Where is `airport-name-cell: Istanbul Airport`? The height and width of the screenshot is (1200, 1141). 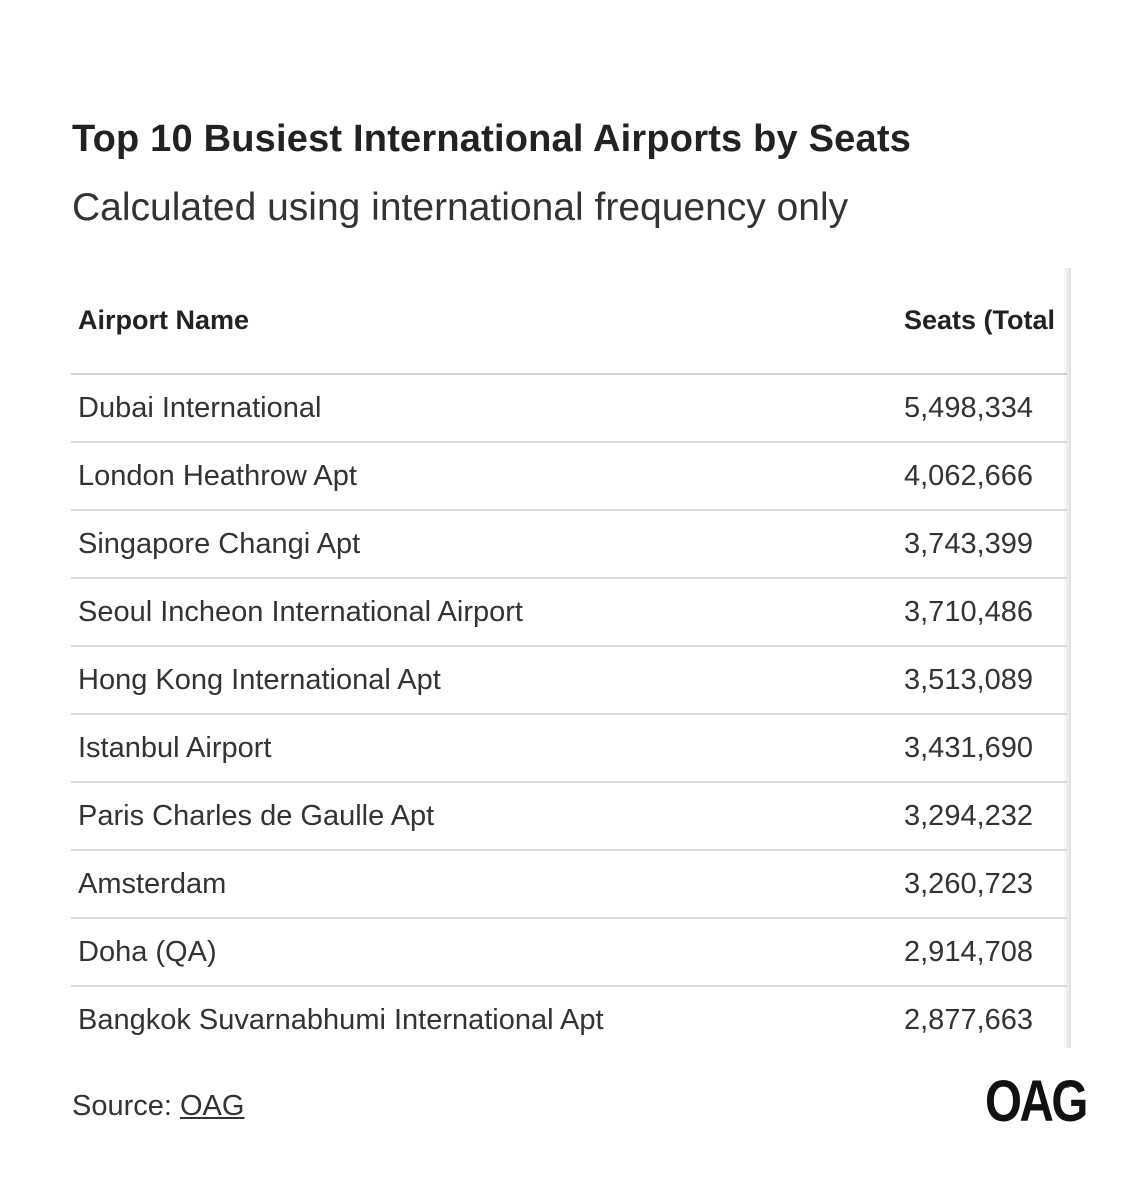
airport-name-cell: Istanbul Airport is located at coordinates (484, 748).